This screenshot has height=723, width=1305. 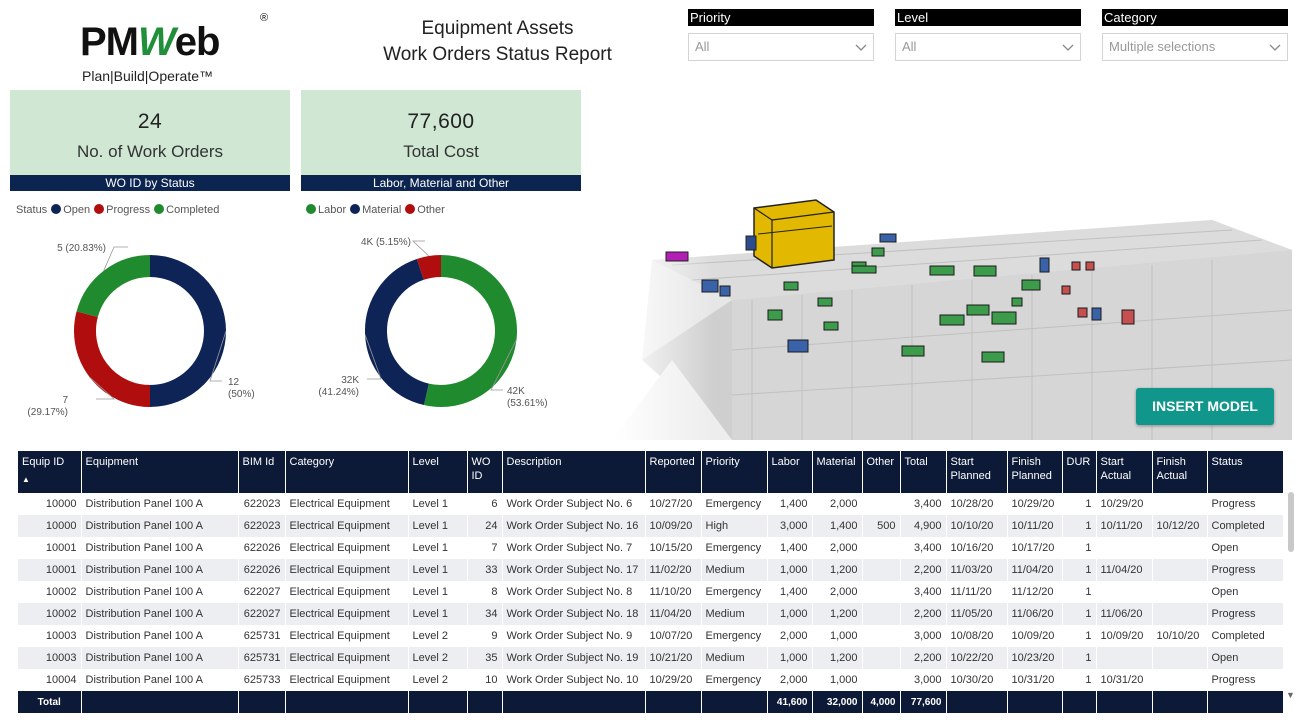 I want to click on table-cell-bim-id: 622027, so click(x=262, y=614).